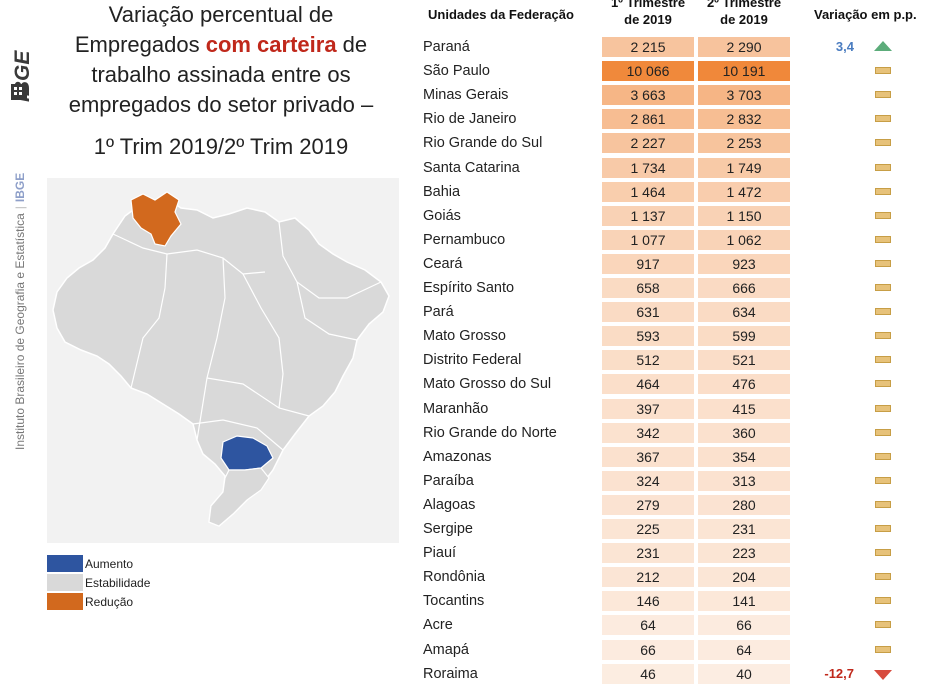 Image resolution: width=927 pixels, height=686 pixels. Describe the element at coordinates (472, 360) in the screenshot. I see `uf-name: Distrito Federal` at that location.